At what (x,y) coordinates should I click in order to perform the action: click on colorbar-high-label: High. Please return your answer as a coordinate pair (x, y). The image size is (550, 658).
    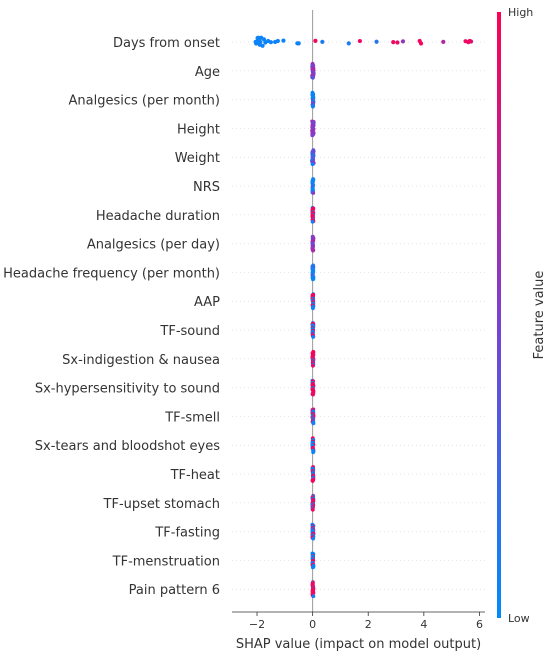
    Looking at the image, I should click on (520, 12).